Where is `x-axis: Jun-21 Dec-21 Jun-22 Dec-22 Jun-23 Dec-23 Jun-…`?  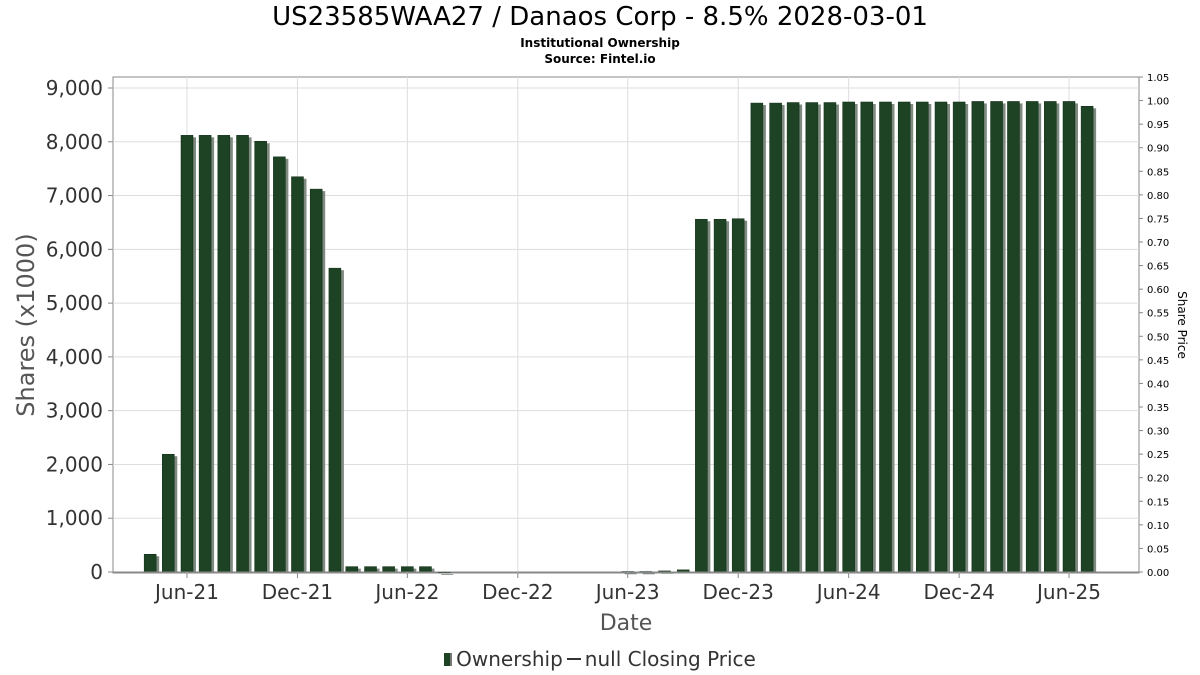 x-axis: Jun-21 Dec-21 Jun-22 Dec-22 Jun-23 Dec-23 Jun-… is located at coordinates (626, 587).